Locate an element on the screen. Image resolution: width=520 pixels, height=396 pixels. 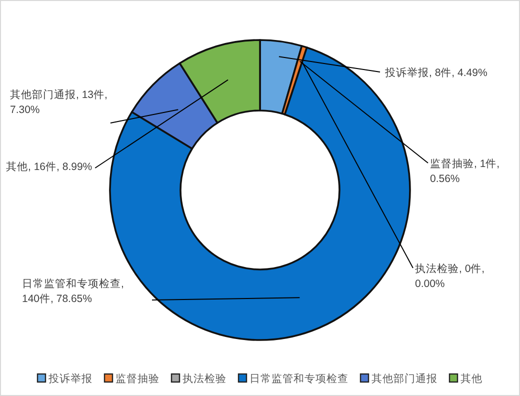
data-label: 投诉举报, 8件, 4.49% is located at coordinates (436, 72).